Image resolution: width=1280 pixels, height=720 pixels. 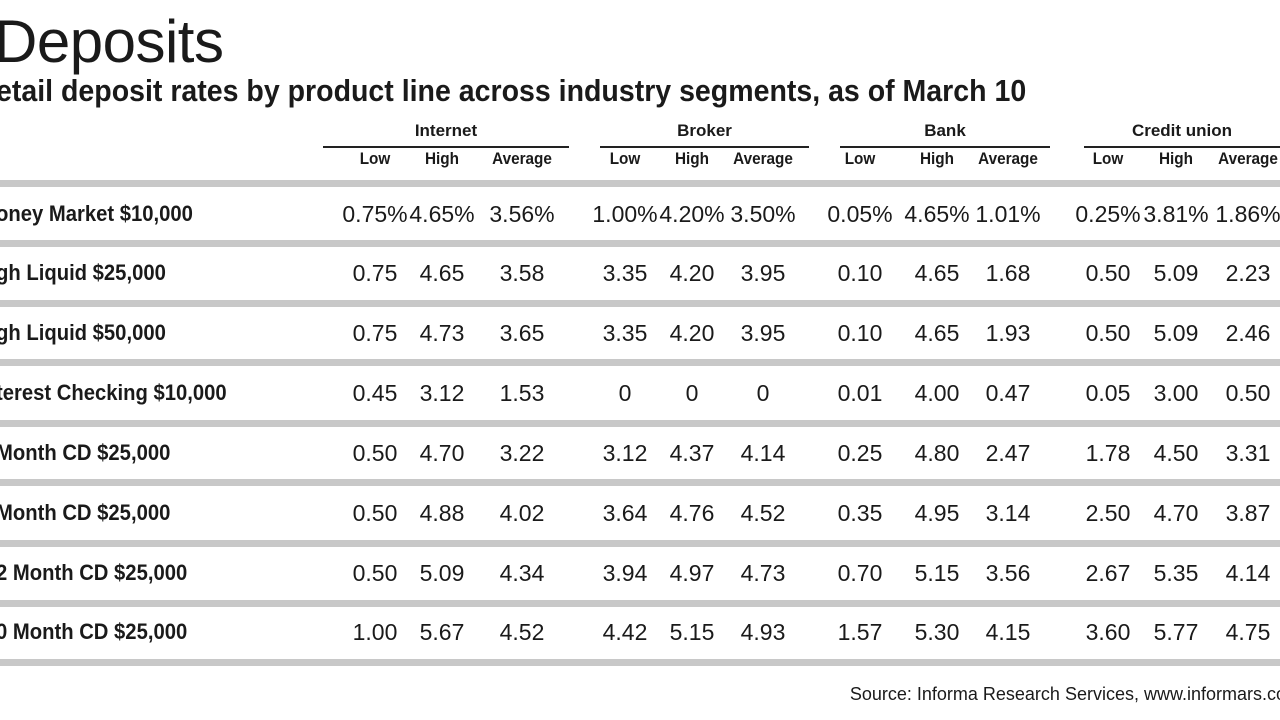 I want to click on table-cell: 3.31, so click(x=1248, y=453).